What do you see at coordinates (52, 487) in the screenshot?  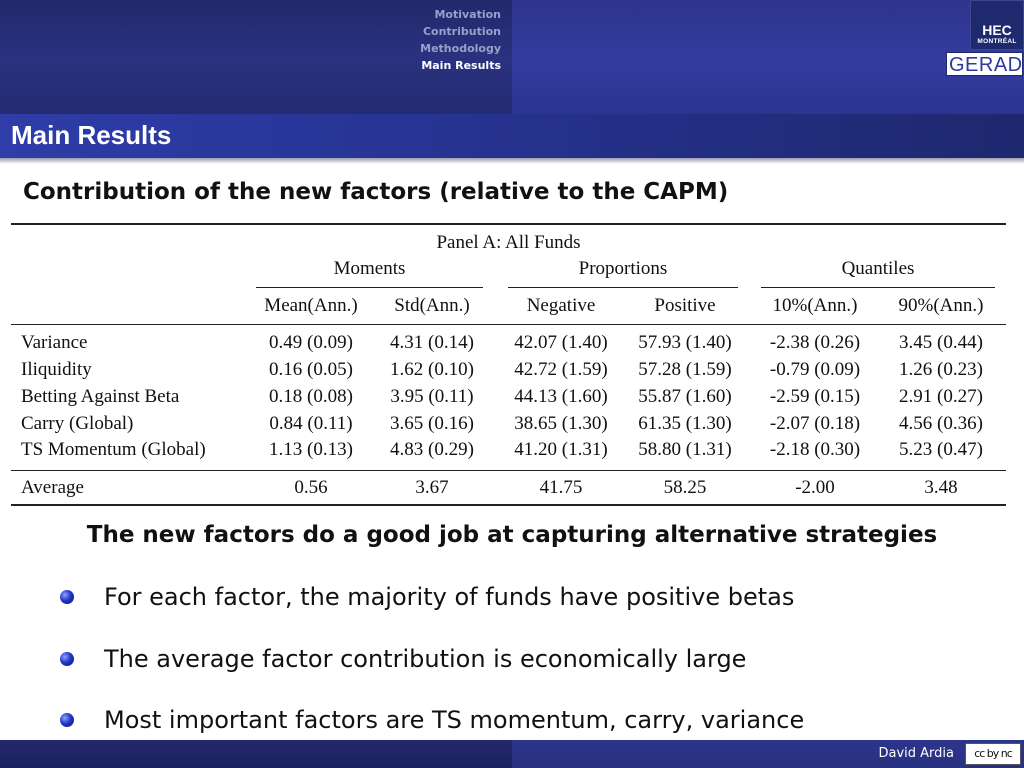 I see `average-row-label: Average` at bounding box center [52, 487].